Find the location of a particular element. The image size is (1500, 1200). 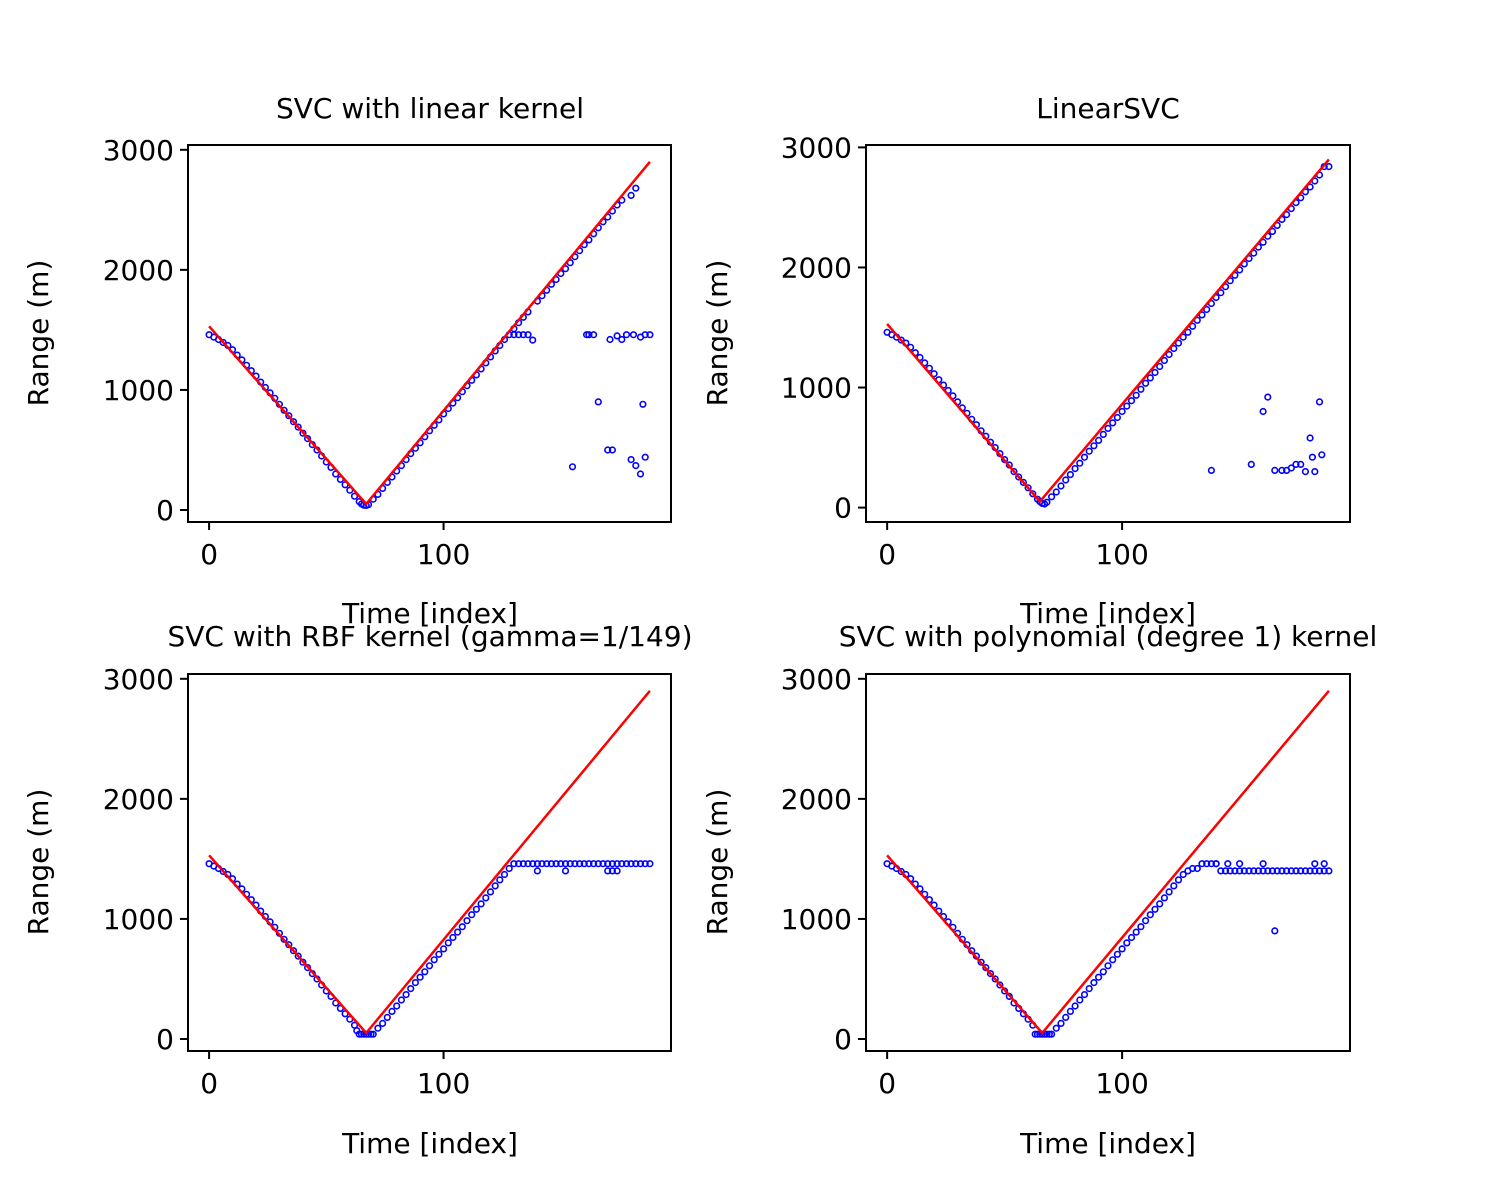

y-tick-label: 1000 is located at coordinates (138, 919).